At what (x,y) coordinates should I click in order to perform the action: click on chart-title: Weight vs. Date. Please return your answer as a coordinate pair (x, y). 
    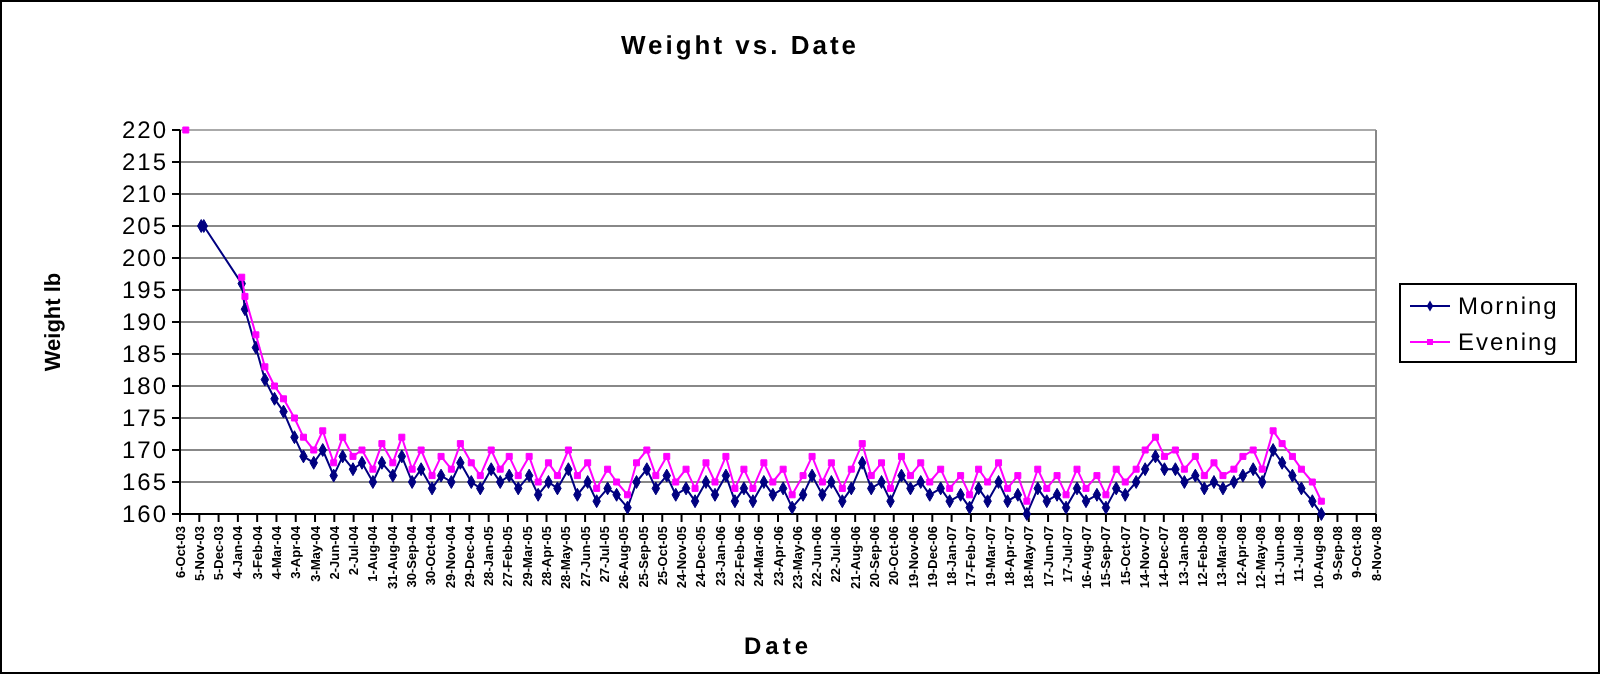
    Looking at the image, I should click on (740, 45).